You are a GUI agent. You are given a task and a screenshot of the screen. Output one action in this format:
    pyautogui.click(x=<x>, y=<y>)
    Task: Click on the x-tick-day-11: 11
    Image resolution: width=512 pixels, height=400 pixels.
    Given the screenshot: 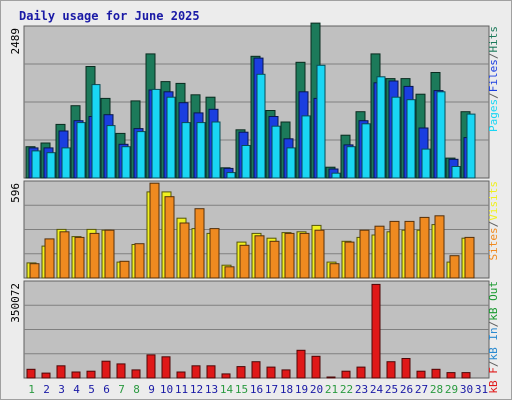 What is the action you would take?
    pyautogui.click(x=181, y=389)
    